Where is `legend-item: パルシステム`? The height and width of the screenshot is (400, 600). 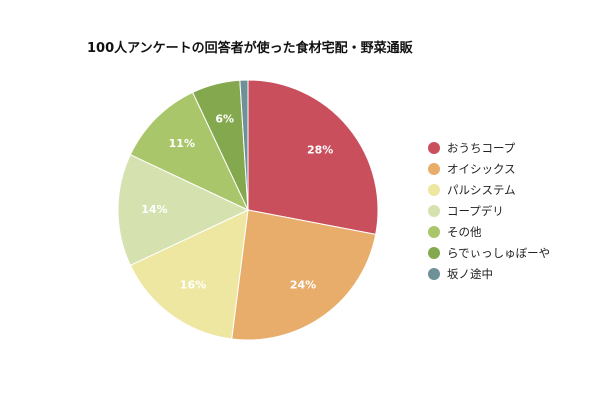 legend-item: パルシステム is located at coordinates (489, 189).